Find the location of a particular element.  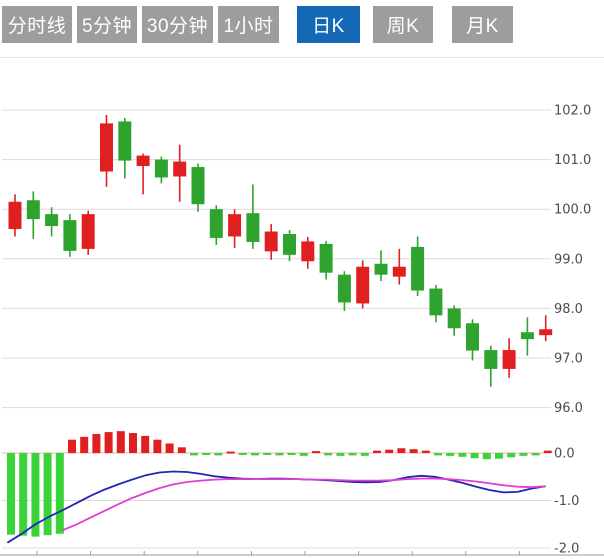

tabs-separator is located at coordinates (302, 57).